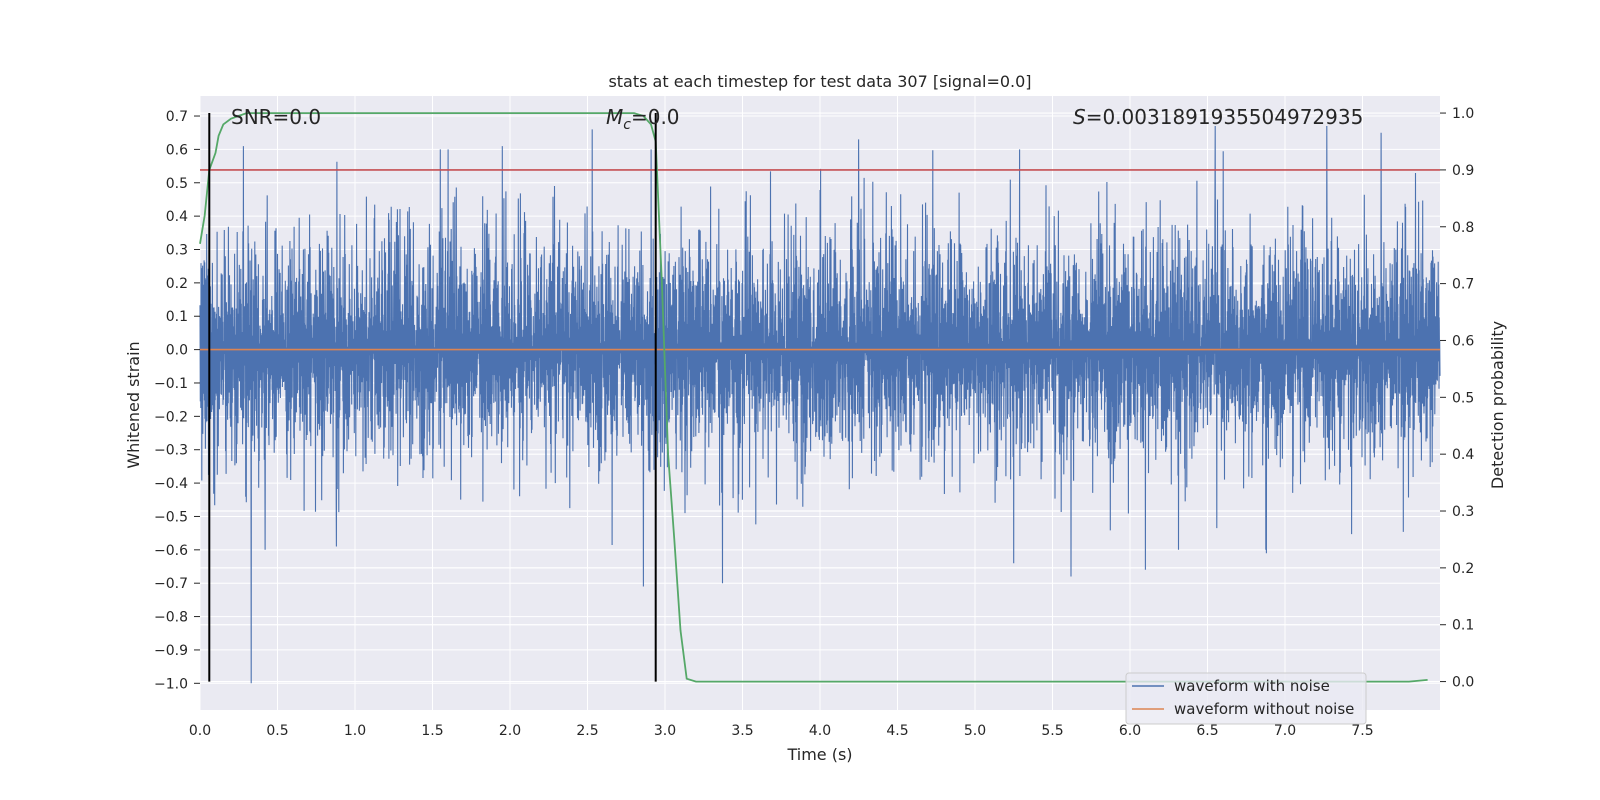 The height and width of the screenshot is (800, 1600). I want to click on x-tick-label: 2.5, so click(587, 731).